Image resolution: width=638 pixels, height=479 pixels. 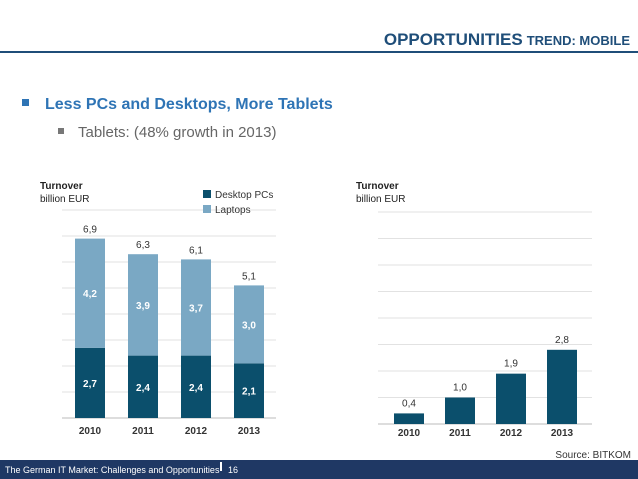 What do you see at coordinates (578, 40) in the screenshot?
I see `title-sub: TREND: MOBILE` at bounding box center [578, 40].